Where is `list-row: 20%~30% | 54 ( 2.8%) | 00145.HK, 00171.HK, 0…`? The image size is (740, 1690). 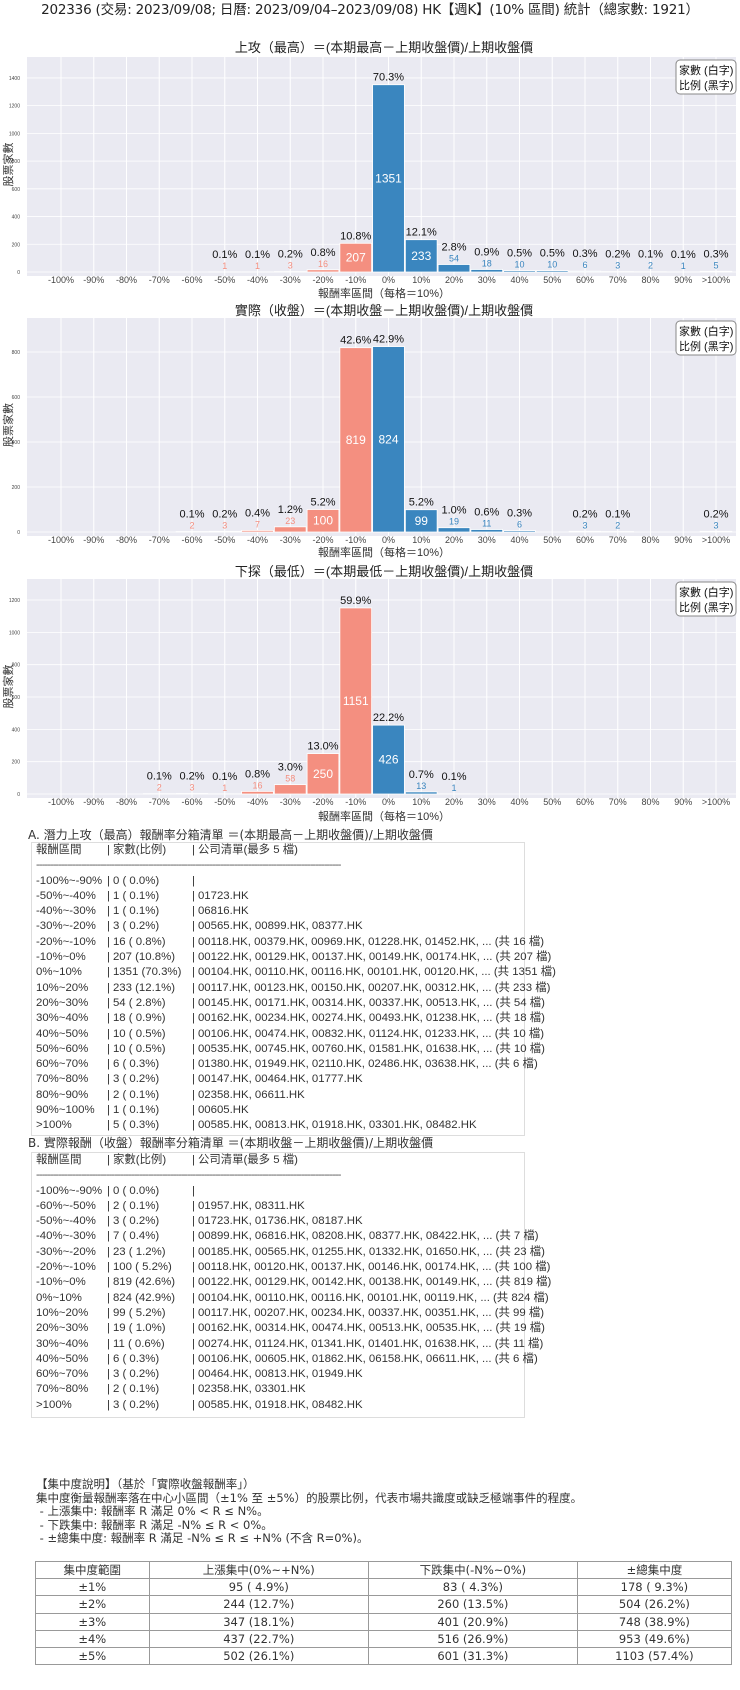
list-row: 20%~30% | 54 ( 2.8%) | 00145.HK, 00171.HK, 0… is located at coordinates (296, 1003).